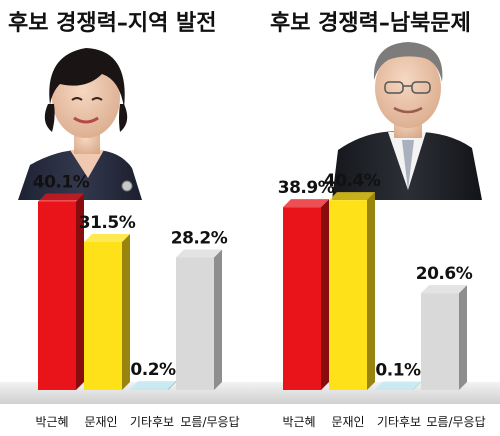 This screenshot has width=500, height=436. I want to click on candidate-portrait-woman, so click(80, 124).